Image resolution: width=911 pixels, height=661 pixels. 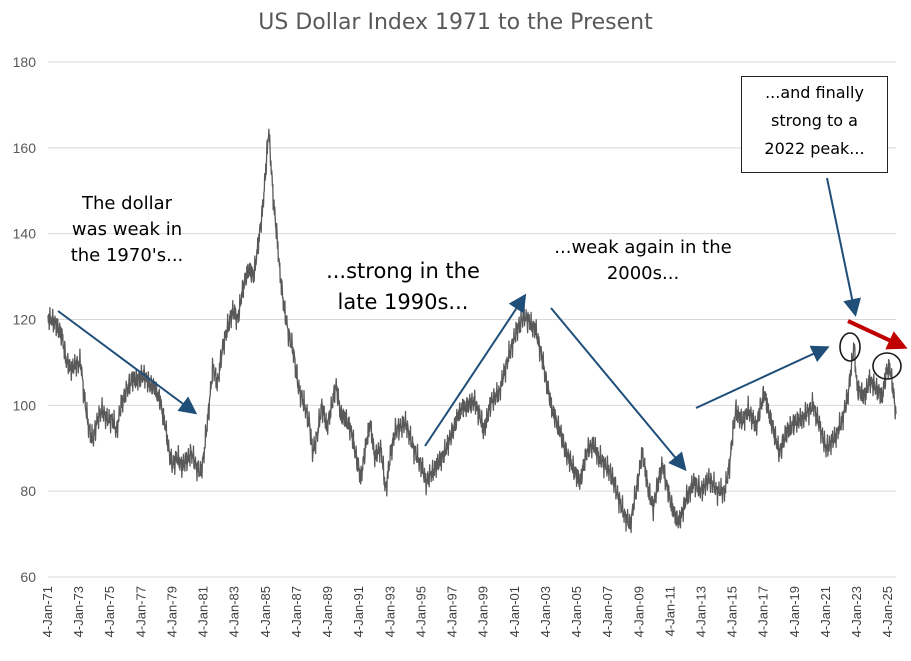 What do you see at coordinates (475, 370) in the screenshot?
I see `arrow-strong-1990s` at bounding box center [475, 370].